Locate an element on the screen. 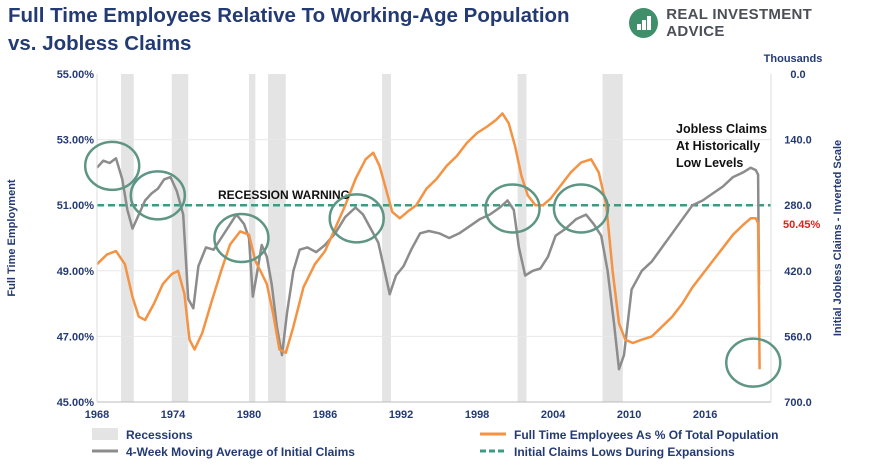  y2-tick-label: 700.0 is located at coordinates (798, 403).